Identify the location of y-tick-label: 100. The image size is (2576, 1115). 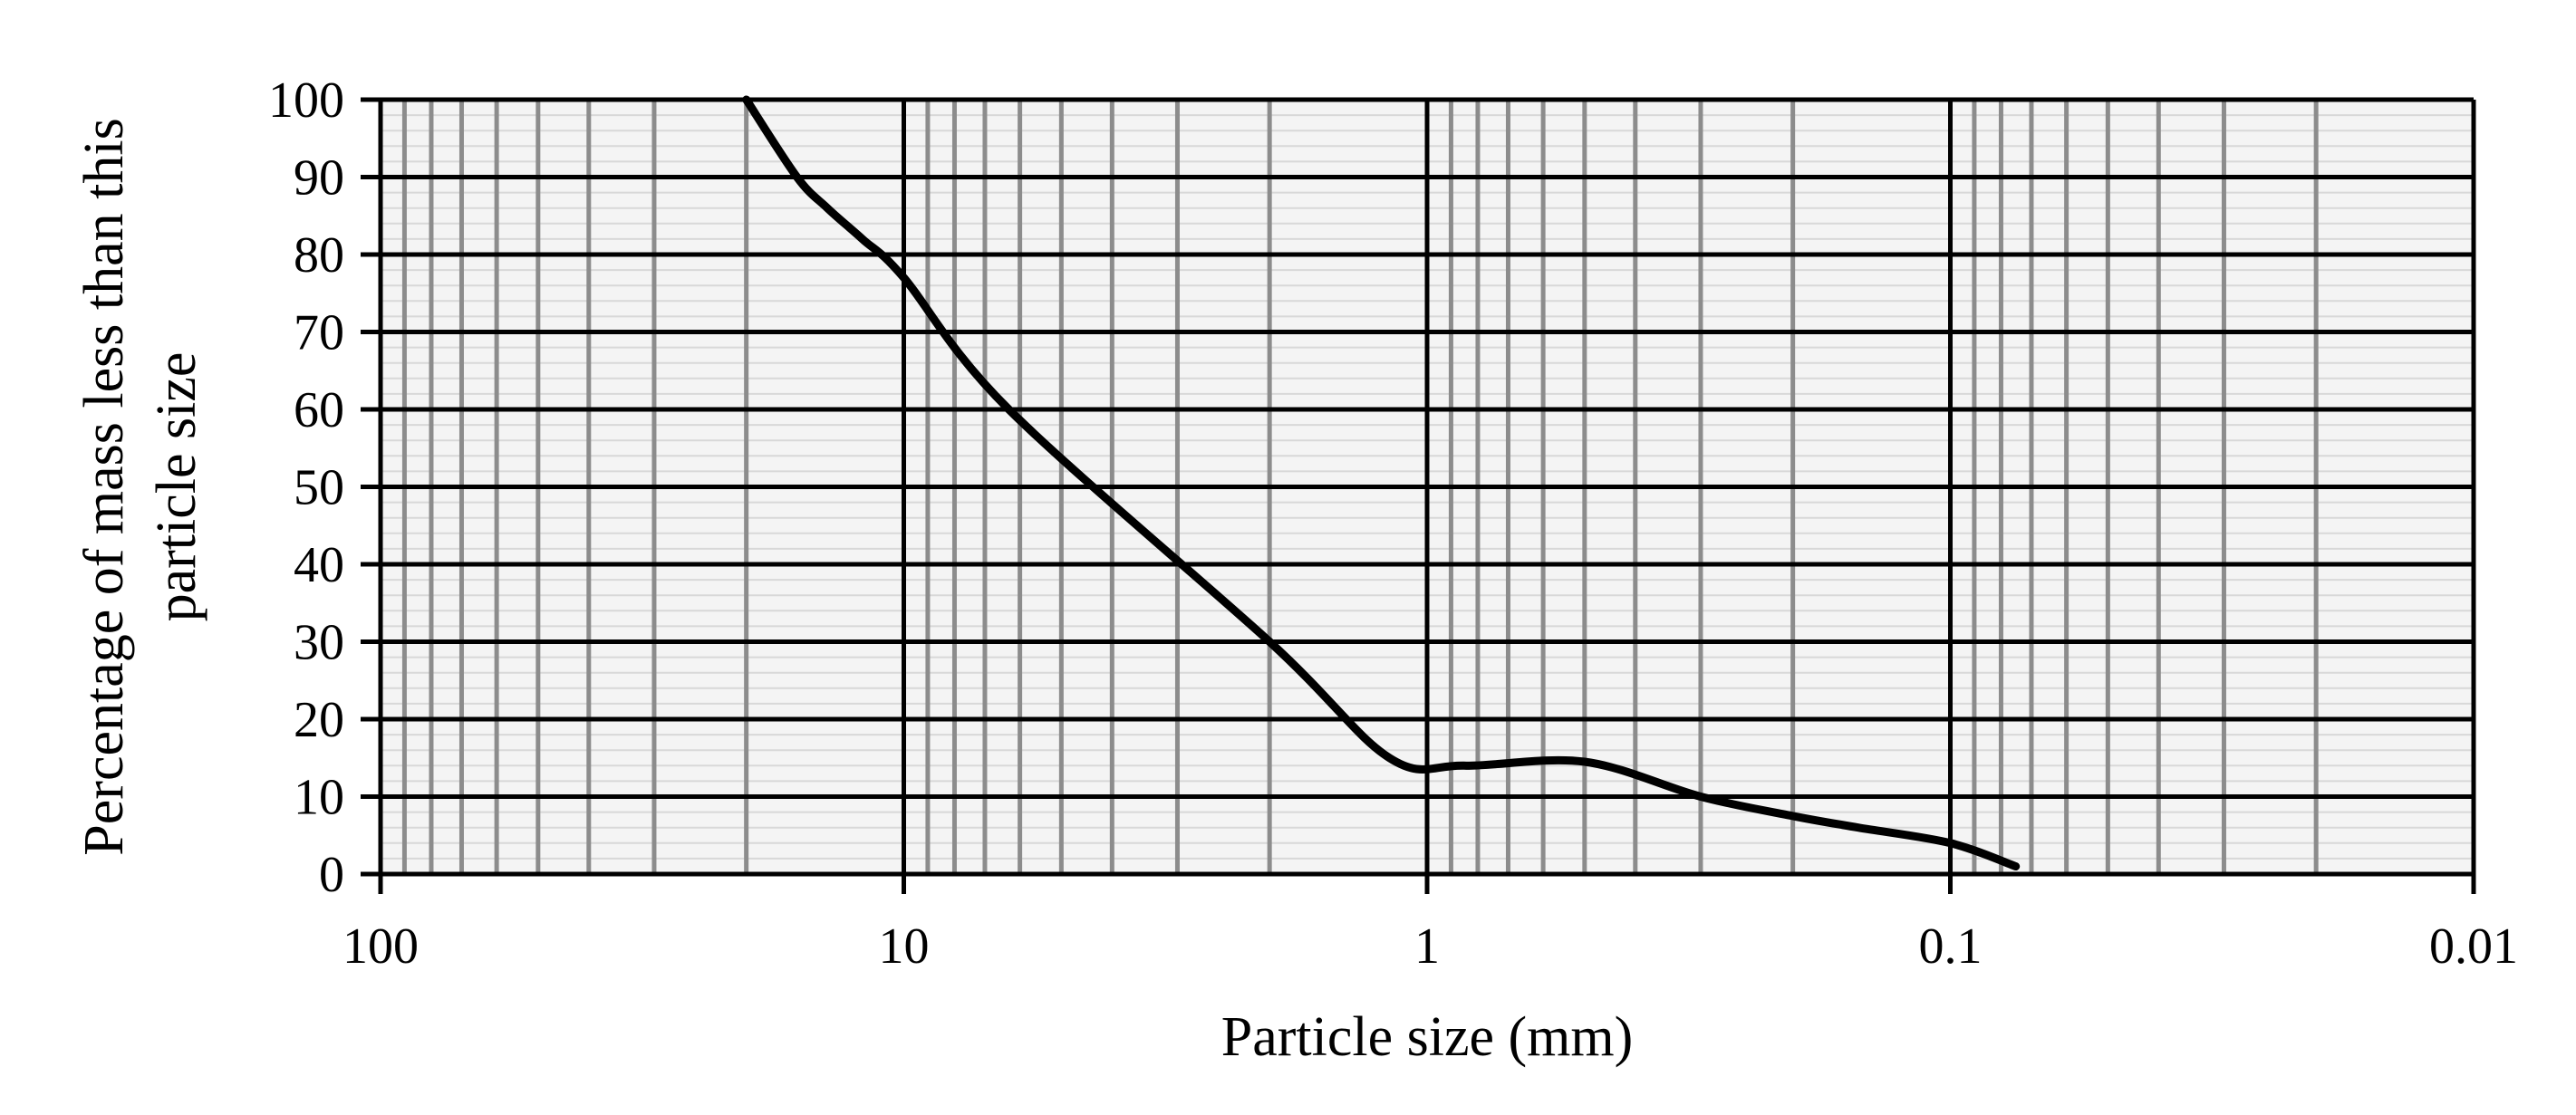
(306, 100).